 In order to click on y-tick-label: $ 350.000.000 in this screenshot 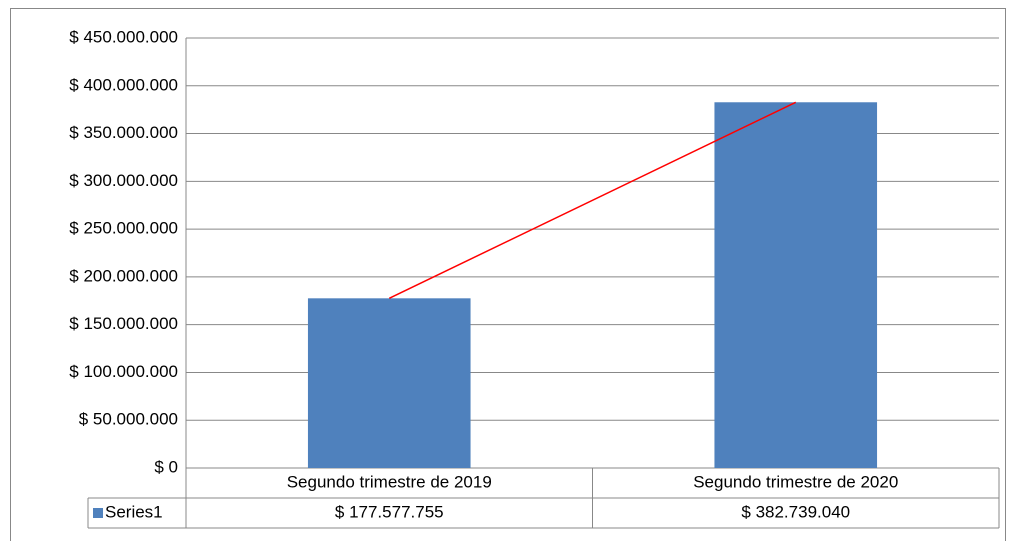, I will do `click(123, 132)`.